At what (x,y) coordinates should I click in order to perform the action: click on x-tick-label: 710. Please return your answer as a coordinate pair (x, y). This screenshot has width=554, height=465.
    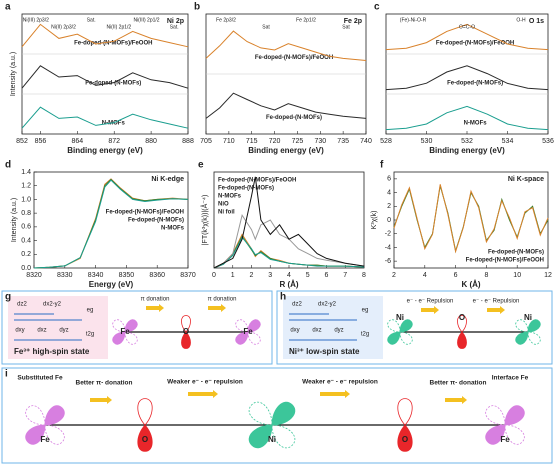
    Looking at the image, I should click on (229, 141).